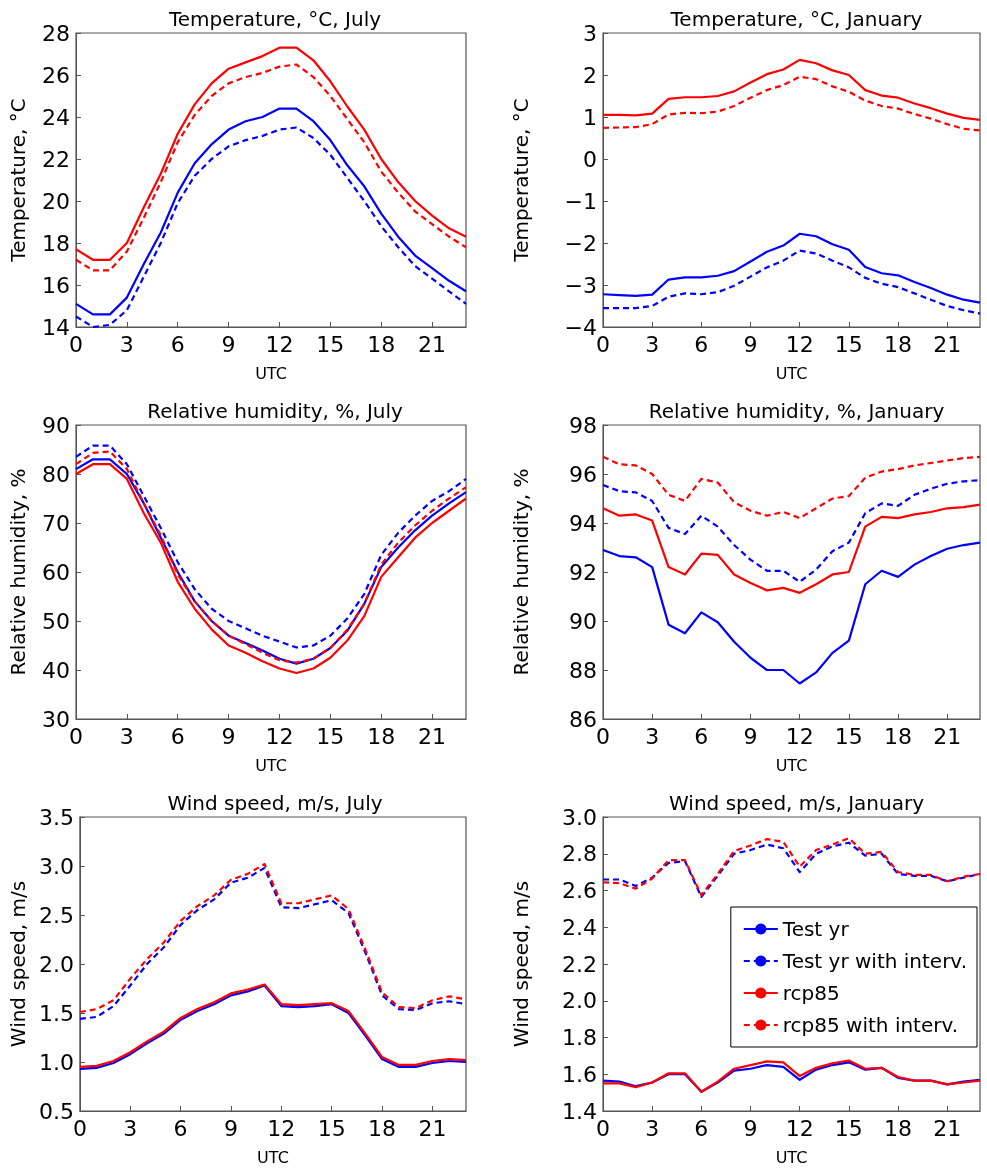 The height and width of the screenshot is (1176, 987). What do you see at coordinates (274, 19) in the screenshot?
I see `chart-title: Temperature, °C, July` at bounding box center [274, 19].